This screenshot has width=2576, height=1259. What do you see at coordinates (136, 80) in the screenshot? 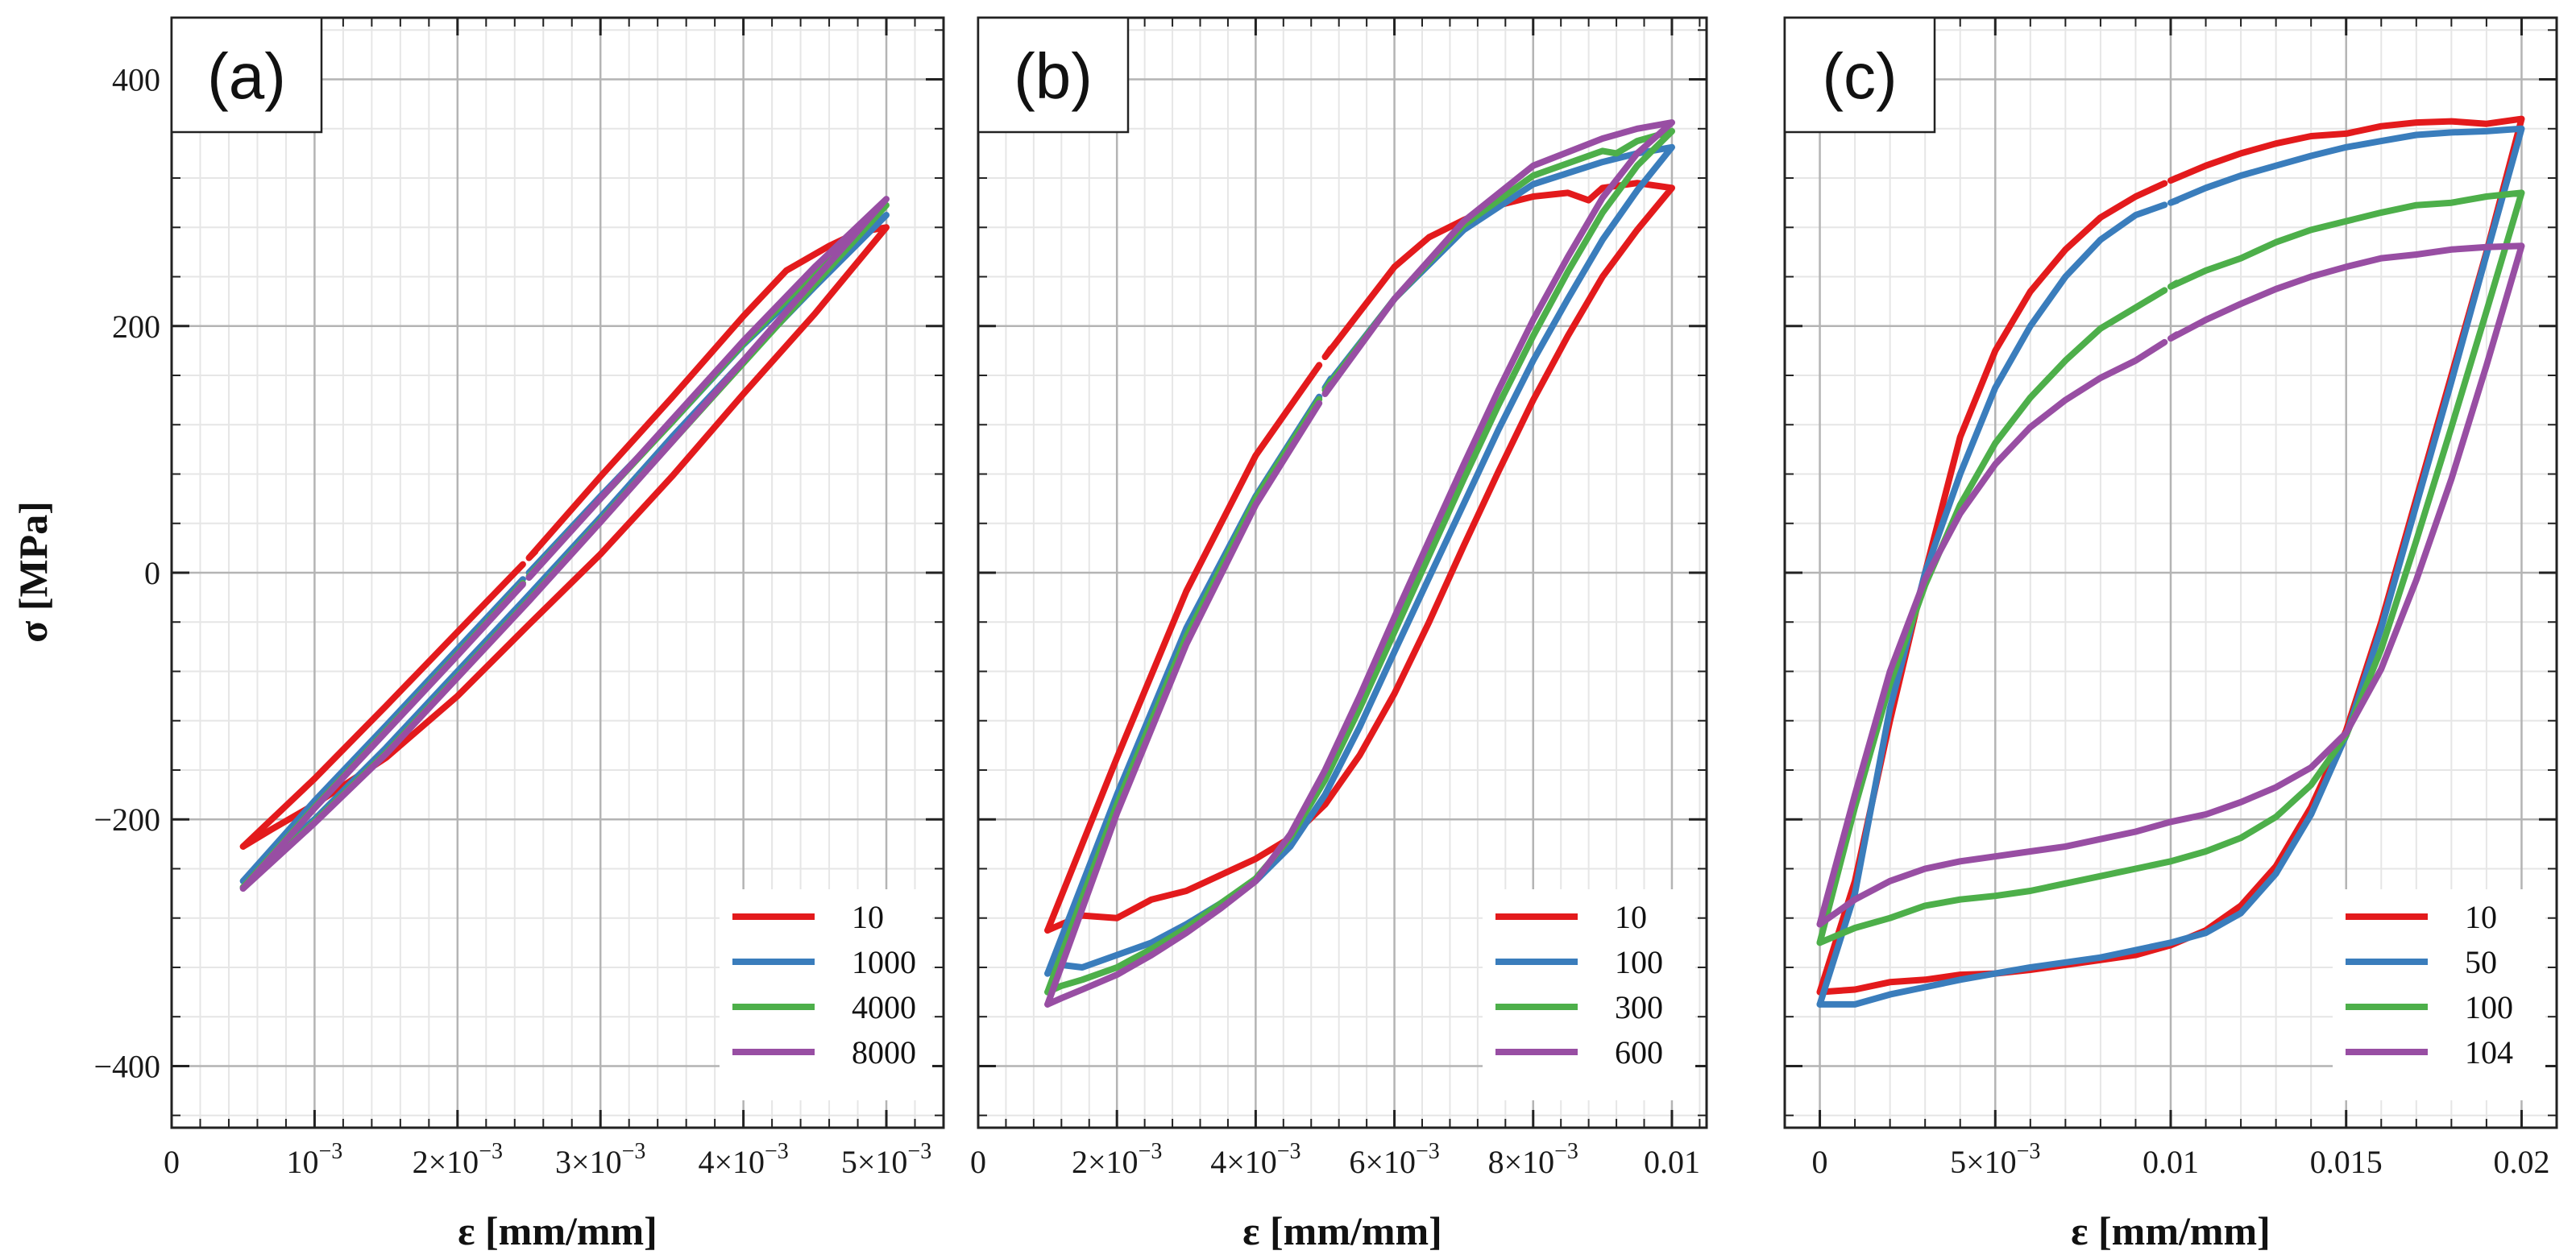
I see `y-tick-label: 400` at bounding box center [136, 80].